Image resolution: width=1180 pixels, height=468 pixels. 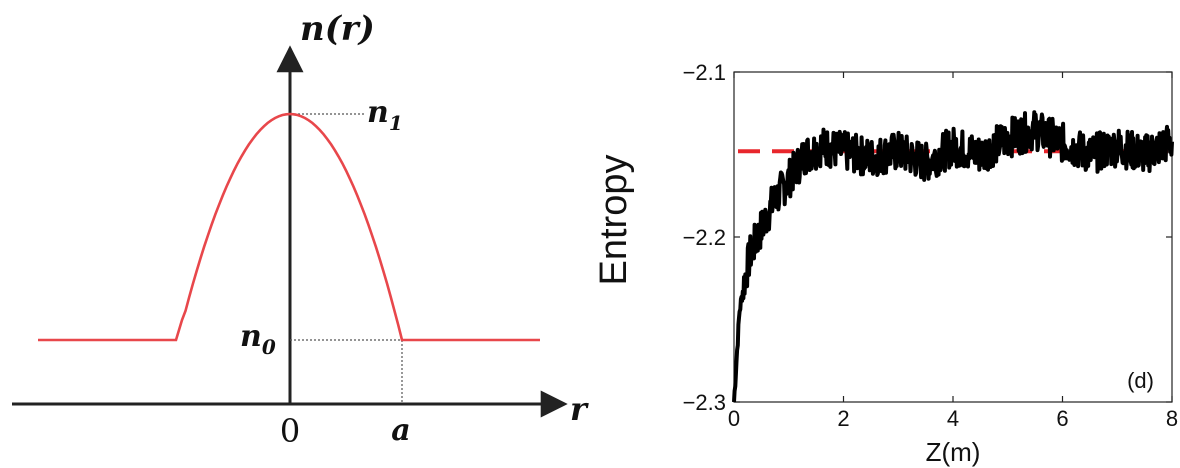 What do you see at coordinates (290, 431) in the screenshot?
I see `origin-tick-label: 0` at bounding box center [290, 431].